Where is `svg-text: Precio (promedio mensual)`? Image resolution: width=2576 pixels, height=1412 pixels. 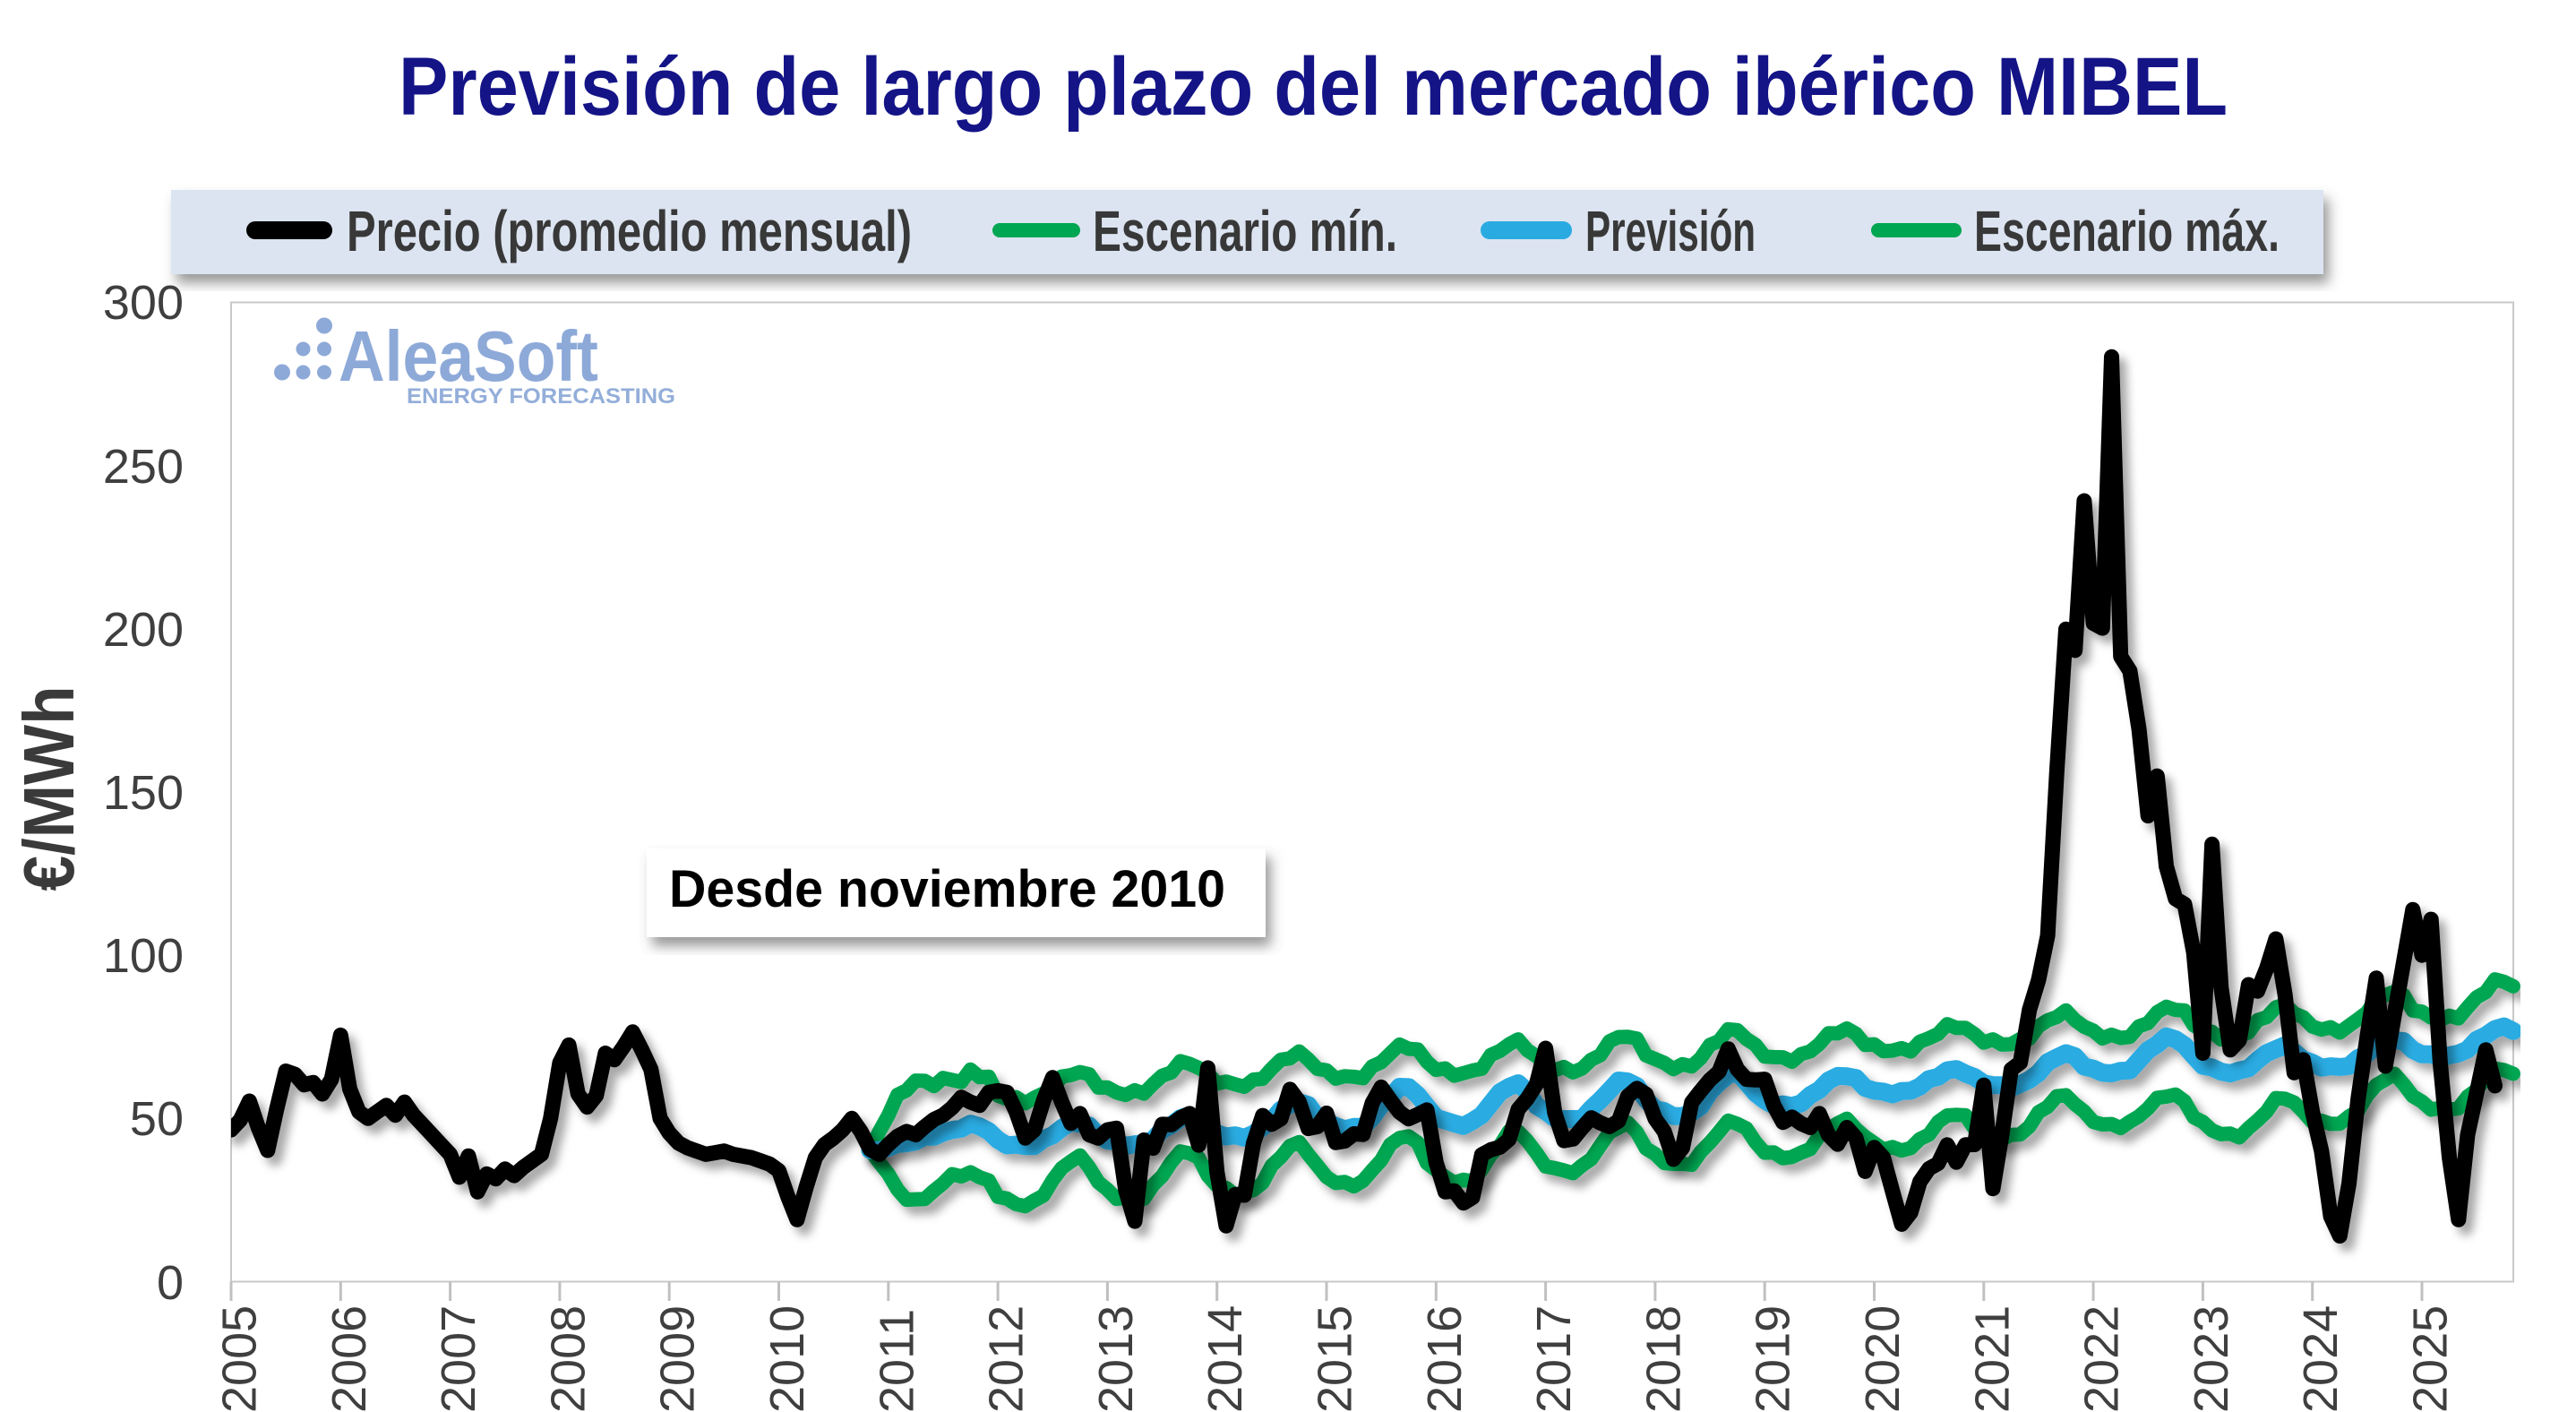
svg-text: Precio (promedio mensual) is located at coordinates (629, 231).